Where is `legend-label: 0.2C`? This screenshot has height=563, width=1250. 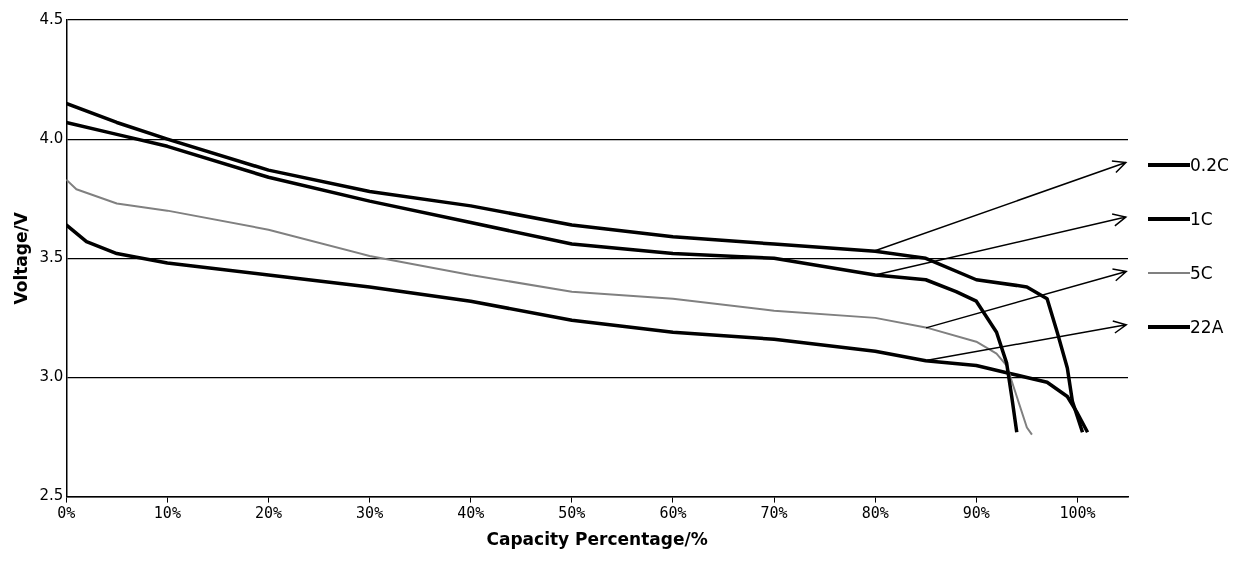
legend-label: 0.2C is located at coordinates (1209, 165).